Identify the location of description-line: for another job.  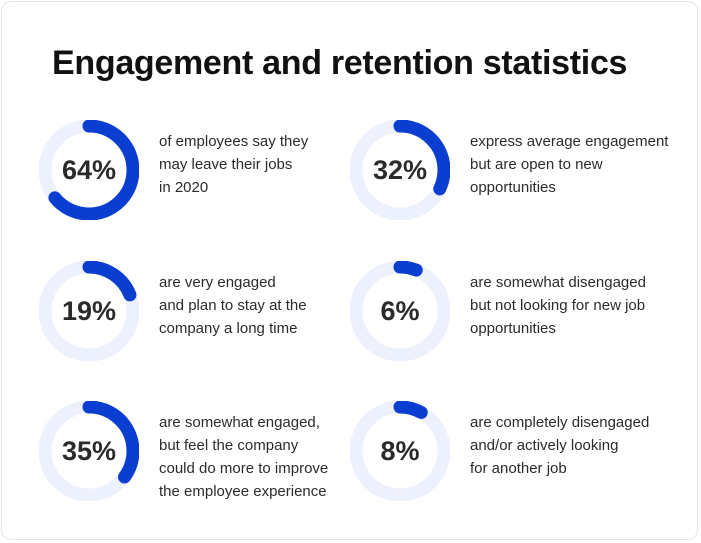
(518, 468).